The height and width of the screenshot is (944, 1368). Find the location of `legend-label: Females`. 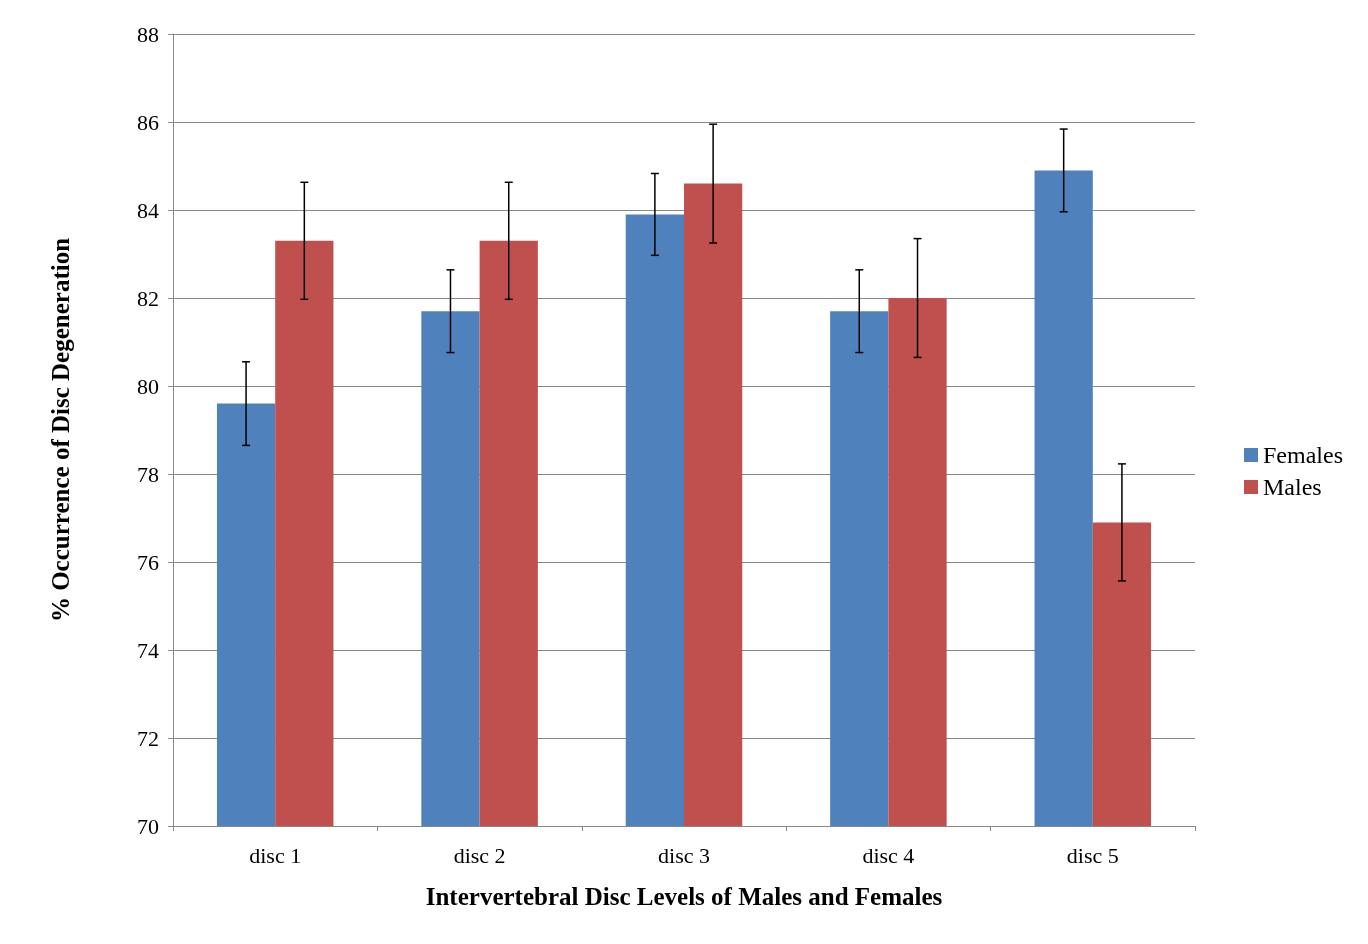

legend-label: Females is located at coordinates (1303, 455).